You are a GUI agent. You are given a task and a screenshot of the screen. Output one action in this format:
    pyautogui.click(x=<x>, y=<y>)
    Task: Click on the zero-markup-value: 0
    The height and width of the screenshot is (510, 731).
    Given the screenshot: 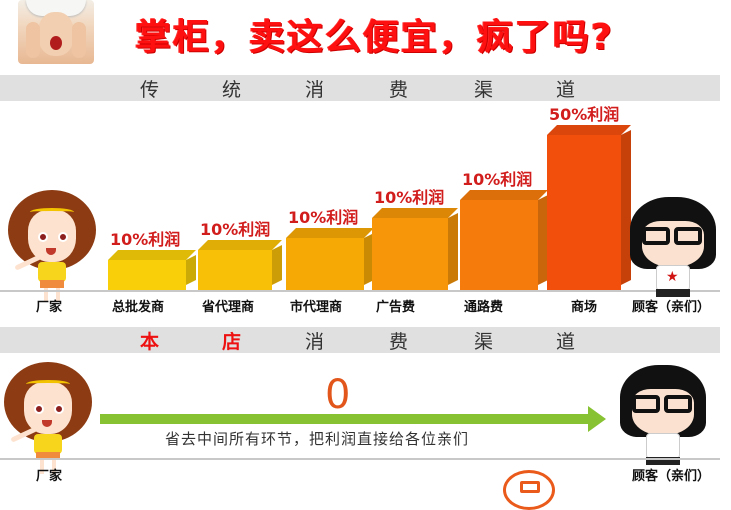 What is the action you would take?
    pyautogui.click(x=338, y=395)
    